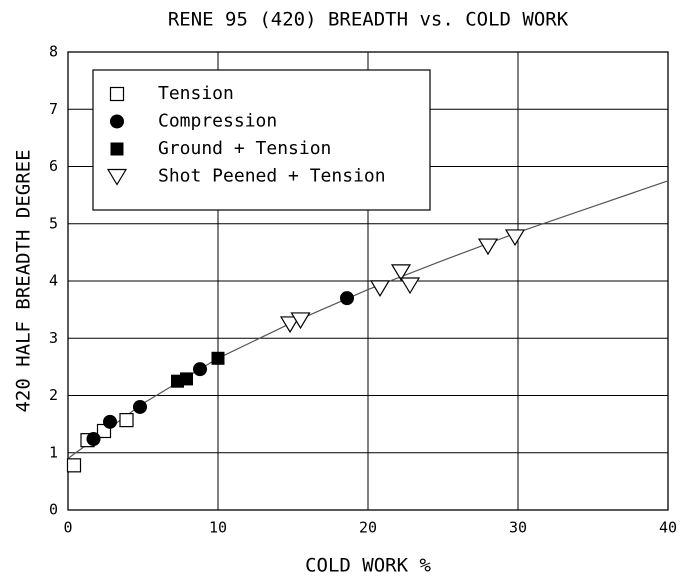  What do you see at coordinates (53, 510) in the screenshot?
I see `y-tick-label: 0` at bounding box center [53, 510].